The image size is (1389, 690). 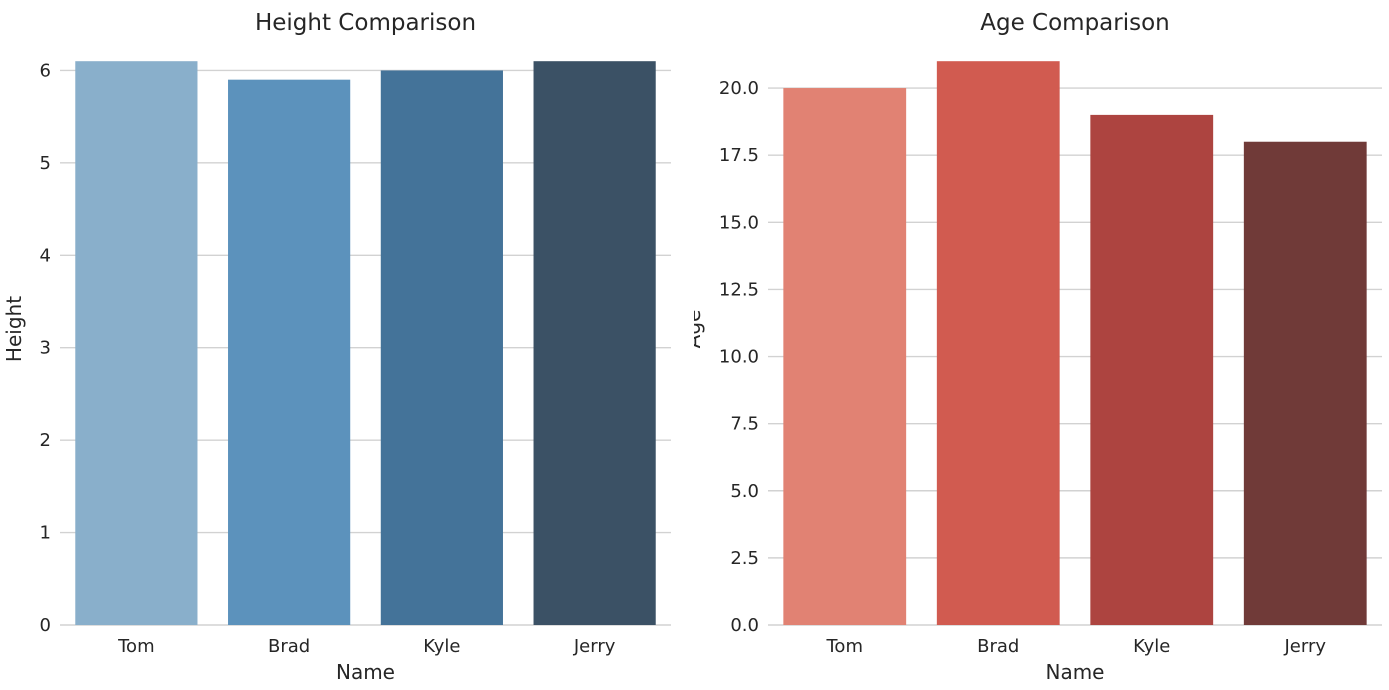 What do you see at coordinates (739, 155) in the screenshot?
I see `y-tick-label: 17.5` at bounding box center [739, 155].